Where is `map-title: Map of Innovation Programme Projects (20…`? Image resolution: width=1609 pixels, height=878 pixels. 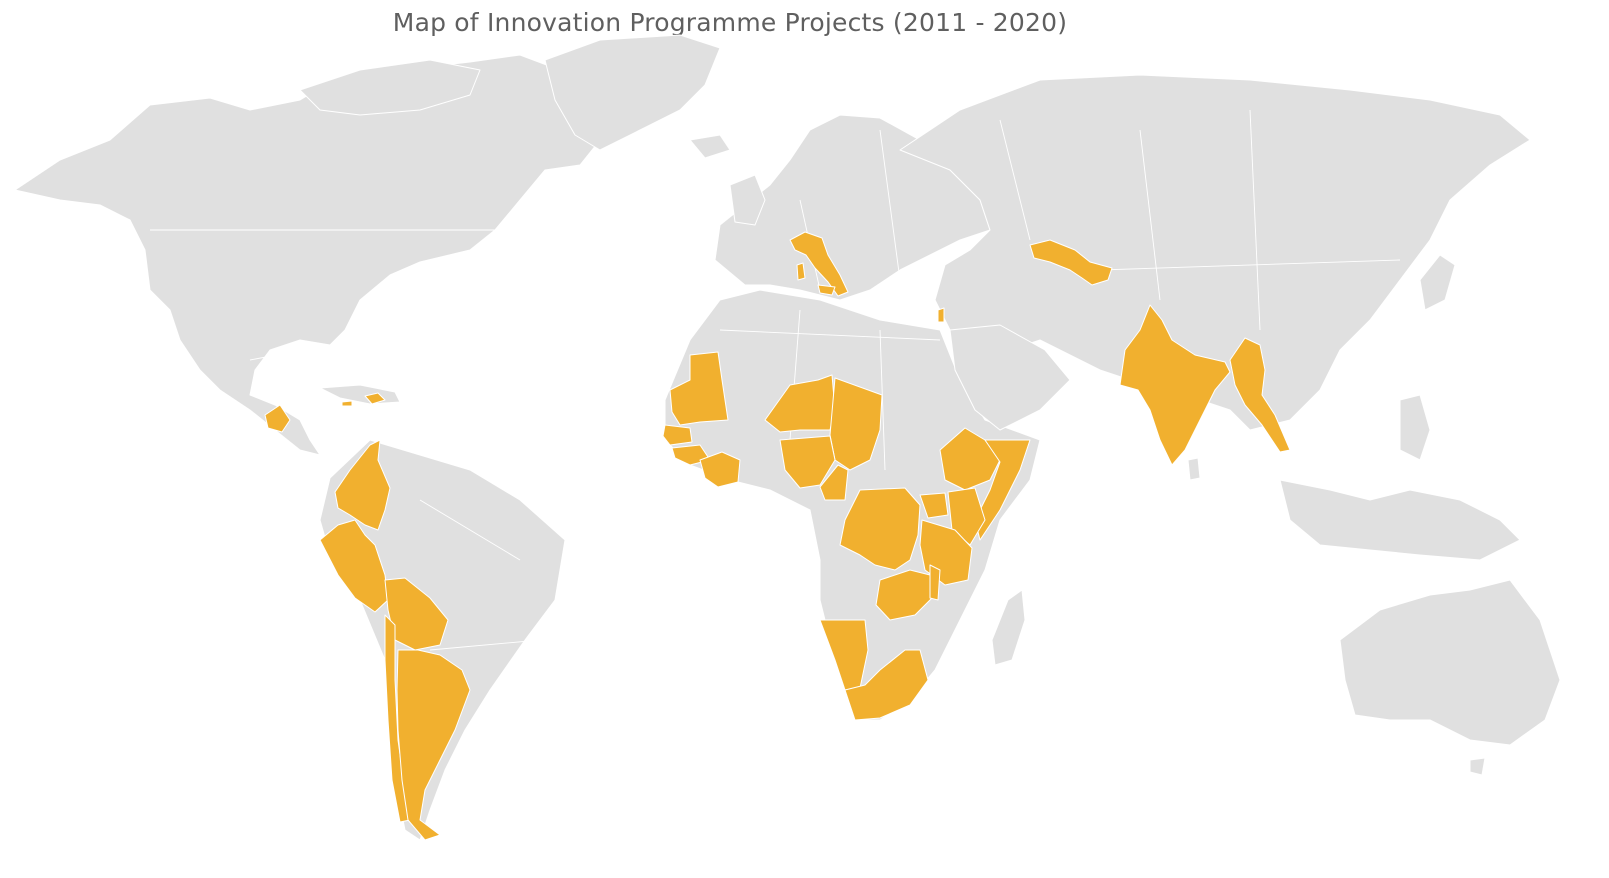 map-title: Map of Innovation Programme Projects (20… is located at coordinates (730, 22).